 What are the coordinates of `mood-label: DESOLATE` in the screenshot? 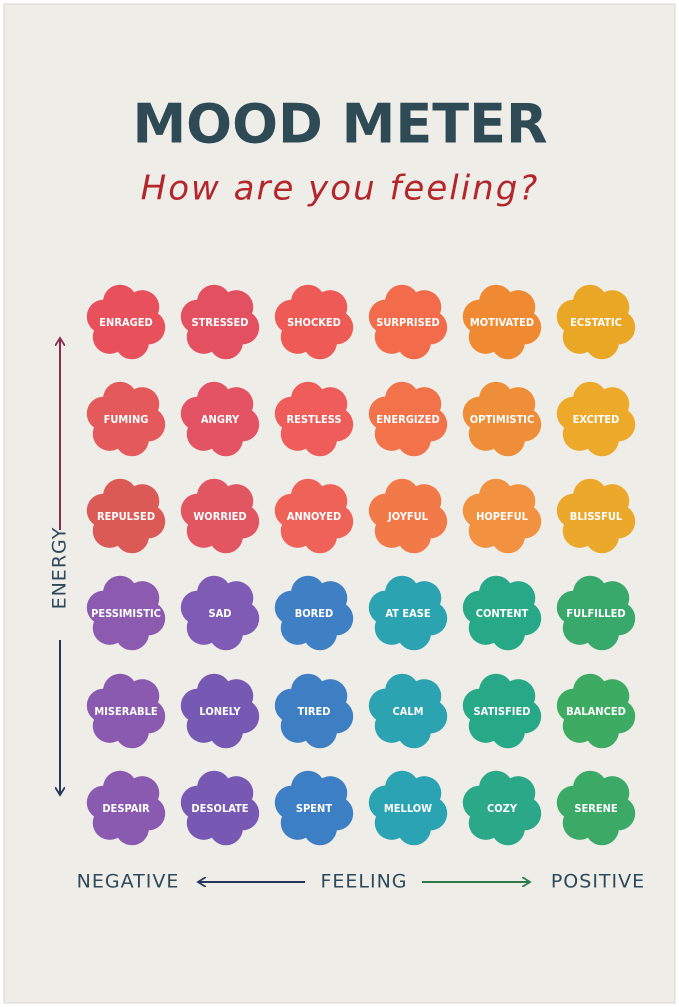 It's located at (219, 808).